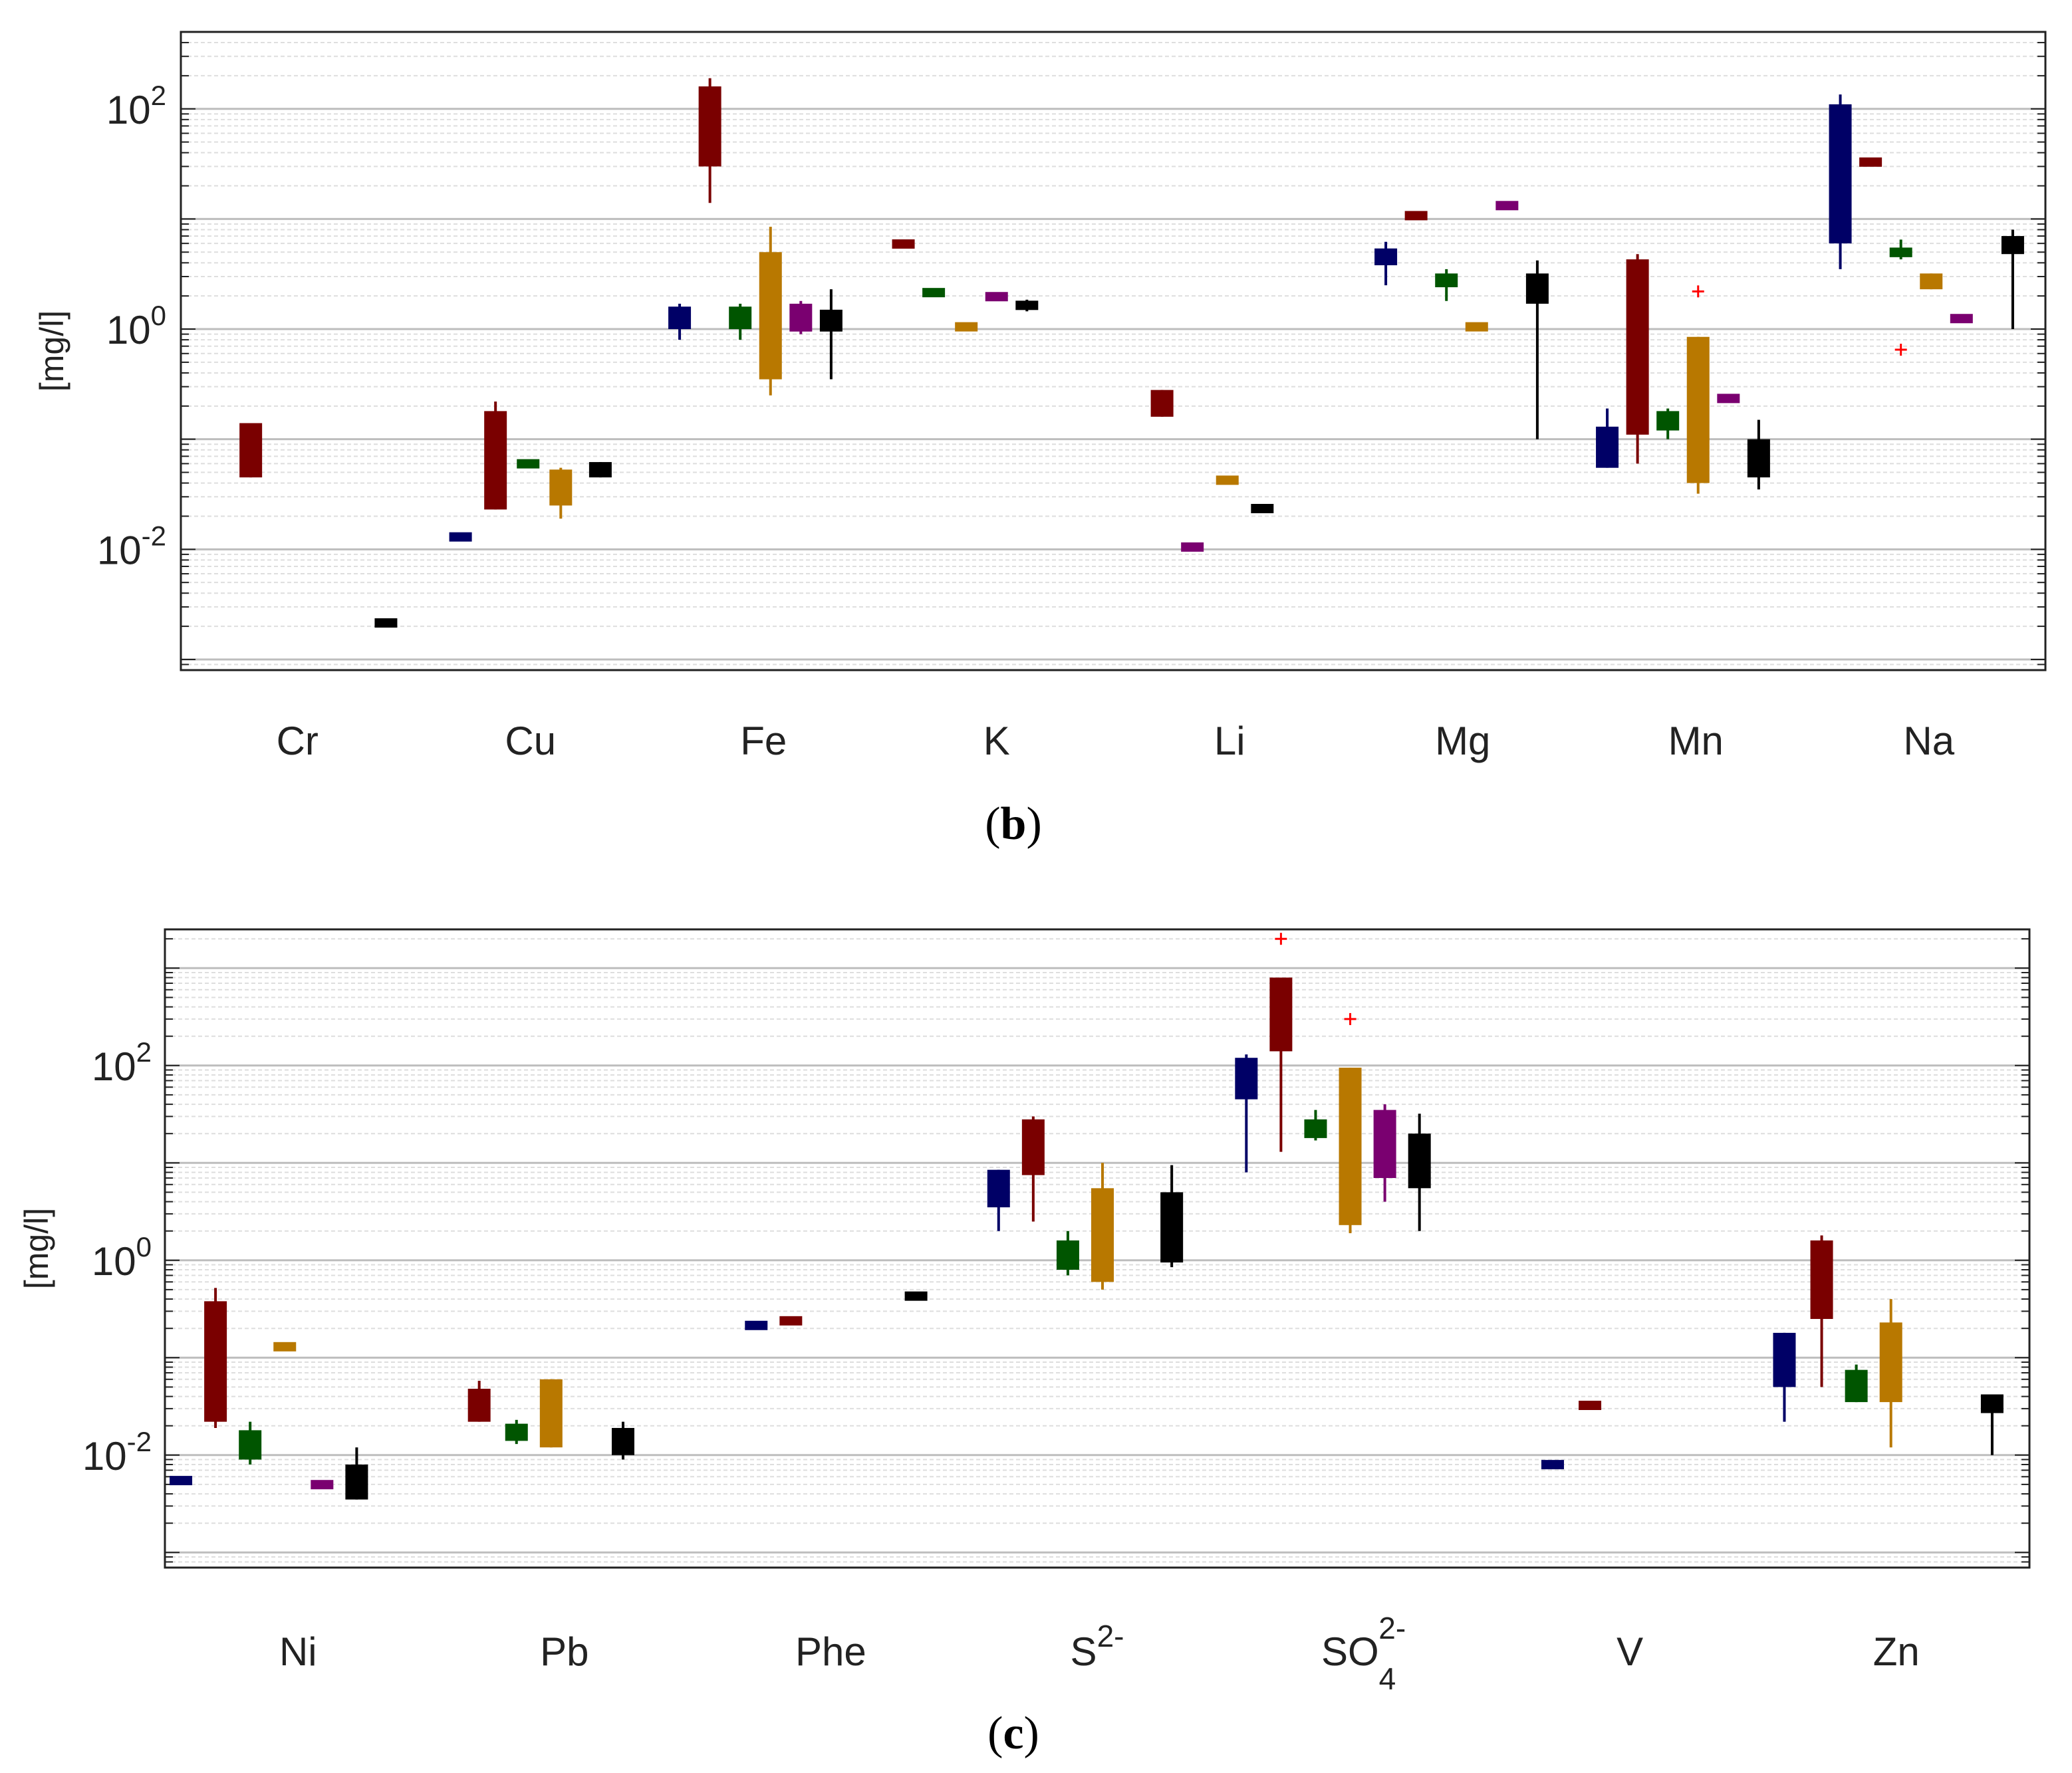 Image resolution: width=2072 pixels, height=1773 pixels. I want to click on y-tick-exponent: 0, so click(144, 1246).